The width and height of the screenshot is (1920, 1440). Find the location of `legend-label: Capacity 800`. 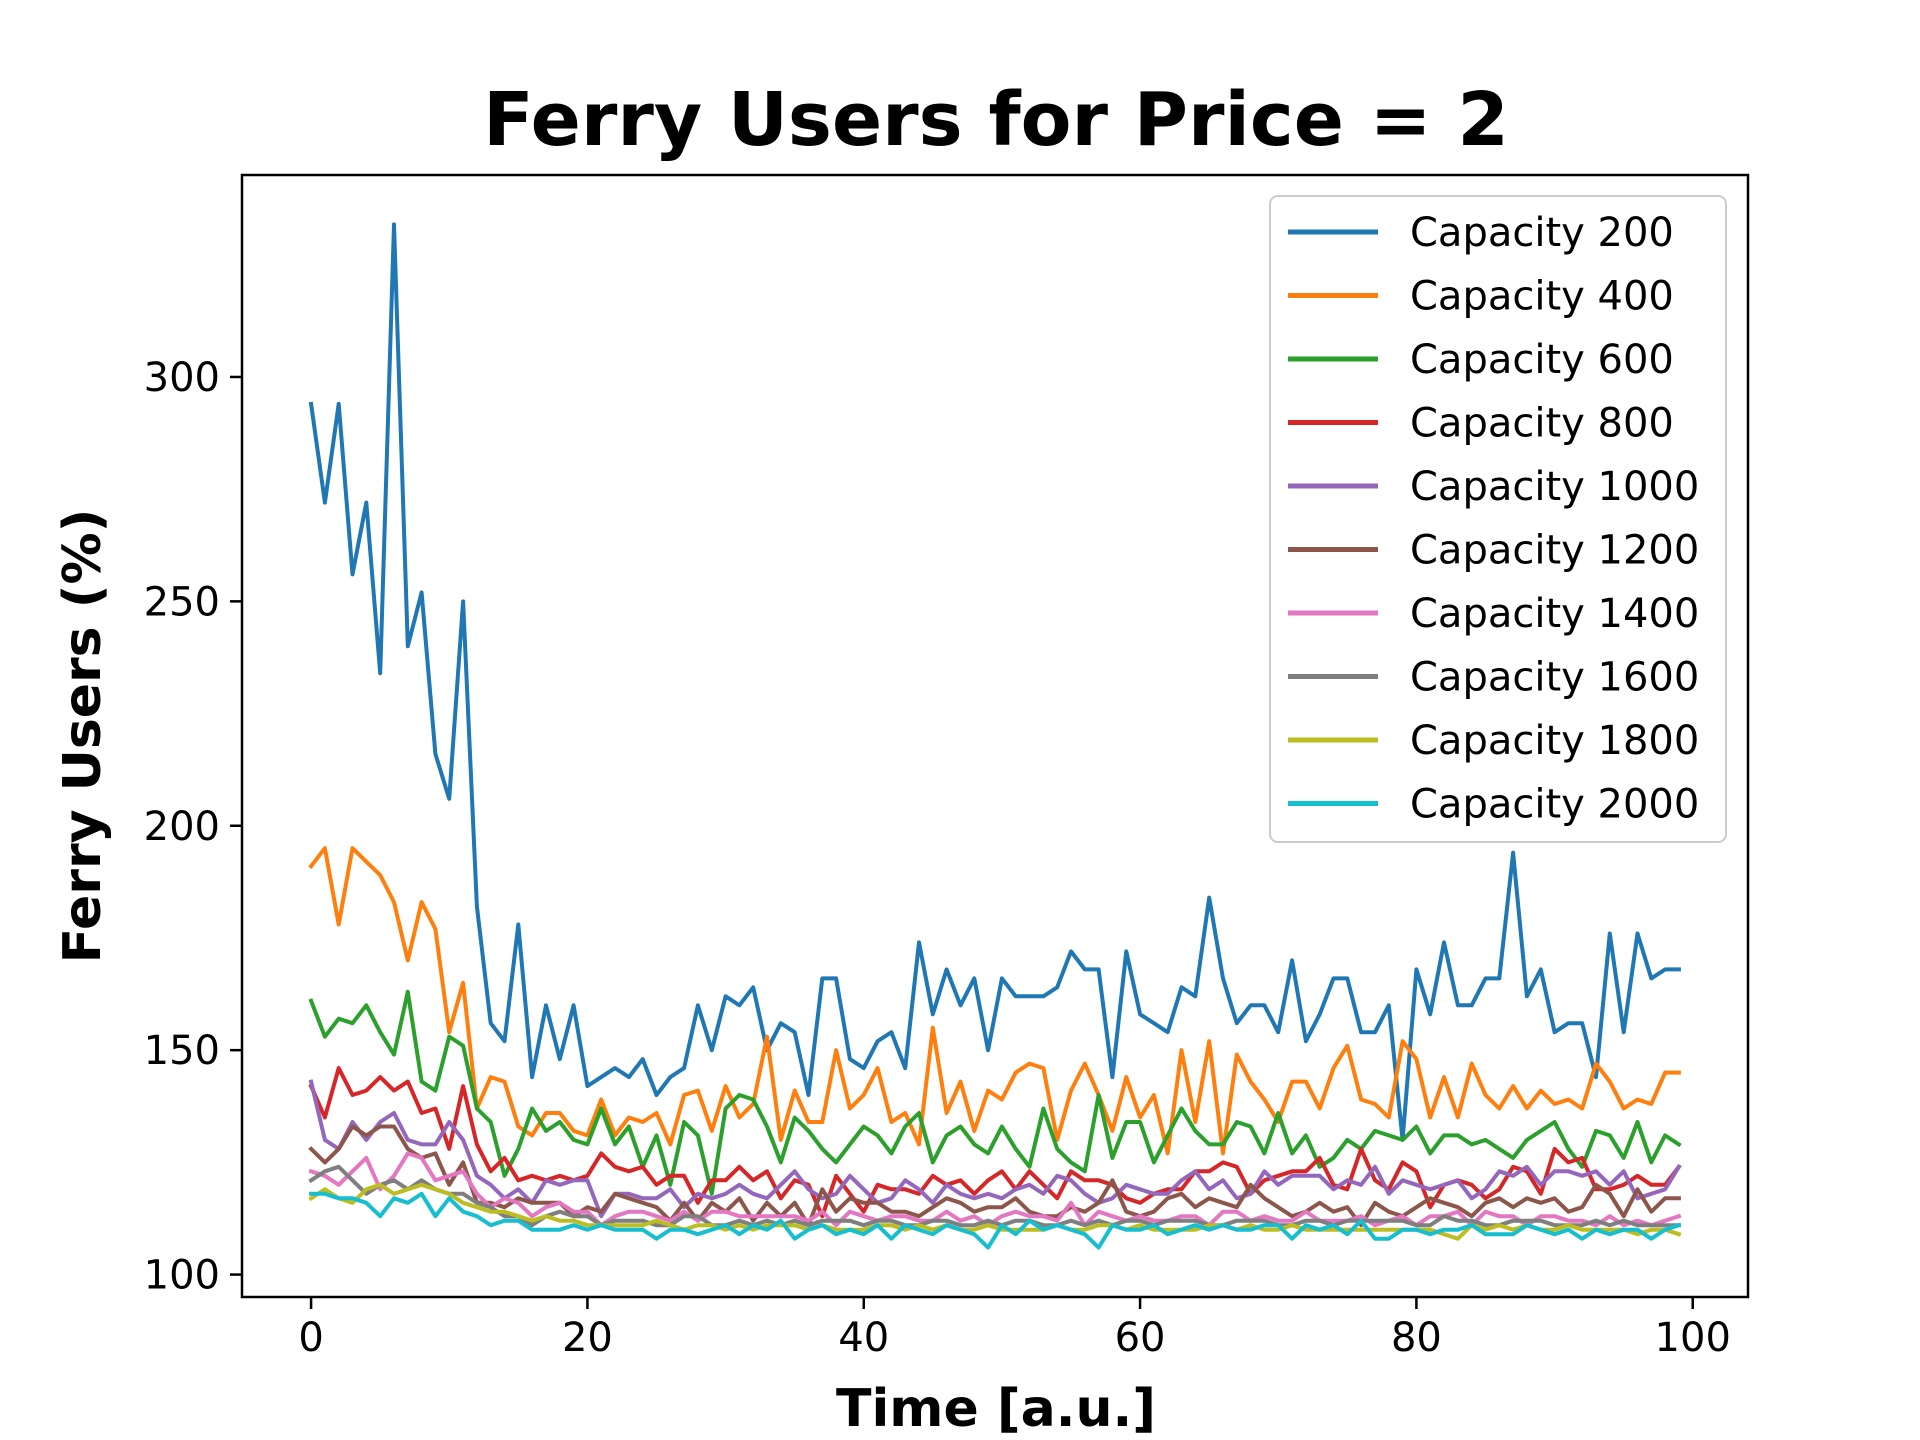

legend-label: Capacity 800 is located at coordinates (1542, 424).